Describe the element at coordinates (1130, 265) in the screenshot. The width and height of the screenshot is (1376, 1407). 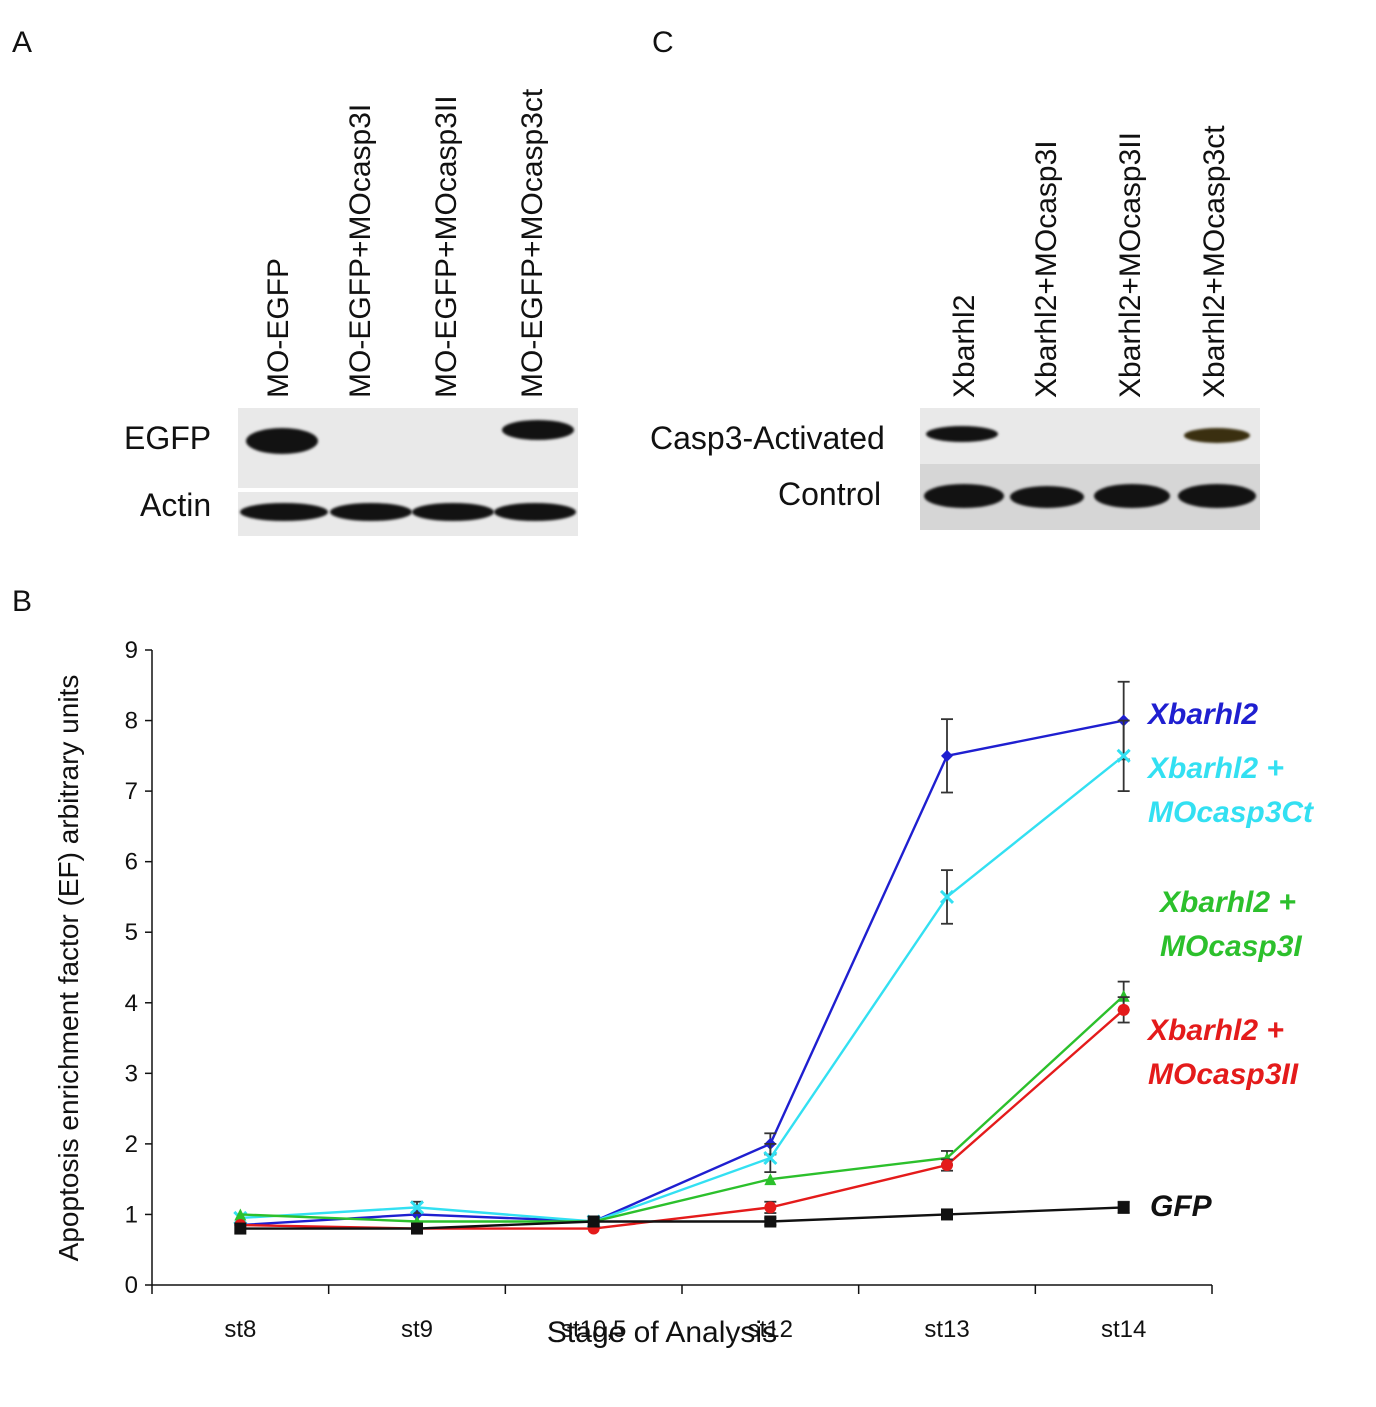
I see `blot-c-lane-label-3: Xbarhl2+MOcasp3II` at that location.